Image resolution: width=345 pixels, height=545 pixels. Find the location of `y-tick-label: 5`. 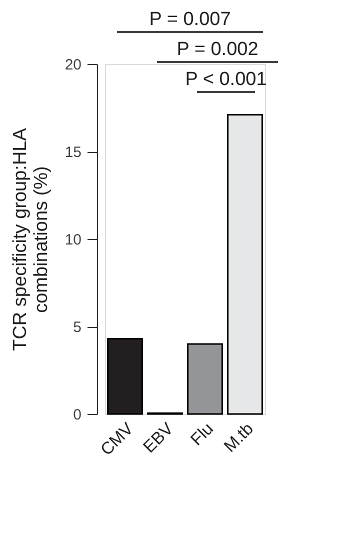

y-tick-label: 5 is located at coordinates (77, 327).